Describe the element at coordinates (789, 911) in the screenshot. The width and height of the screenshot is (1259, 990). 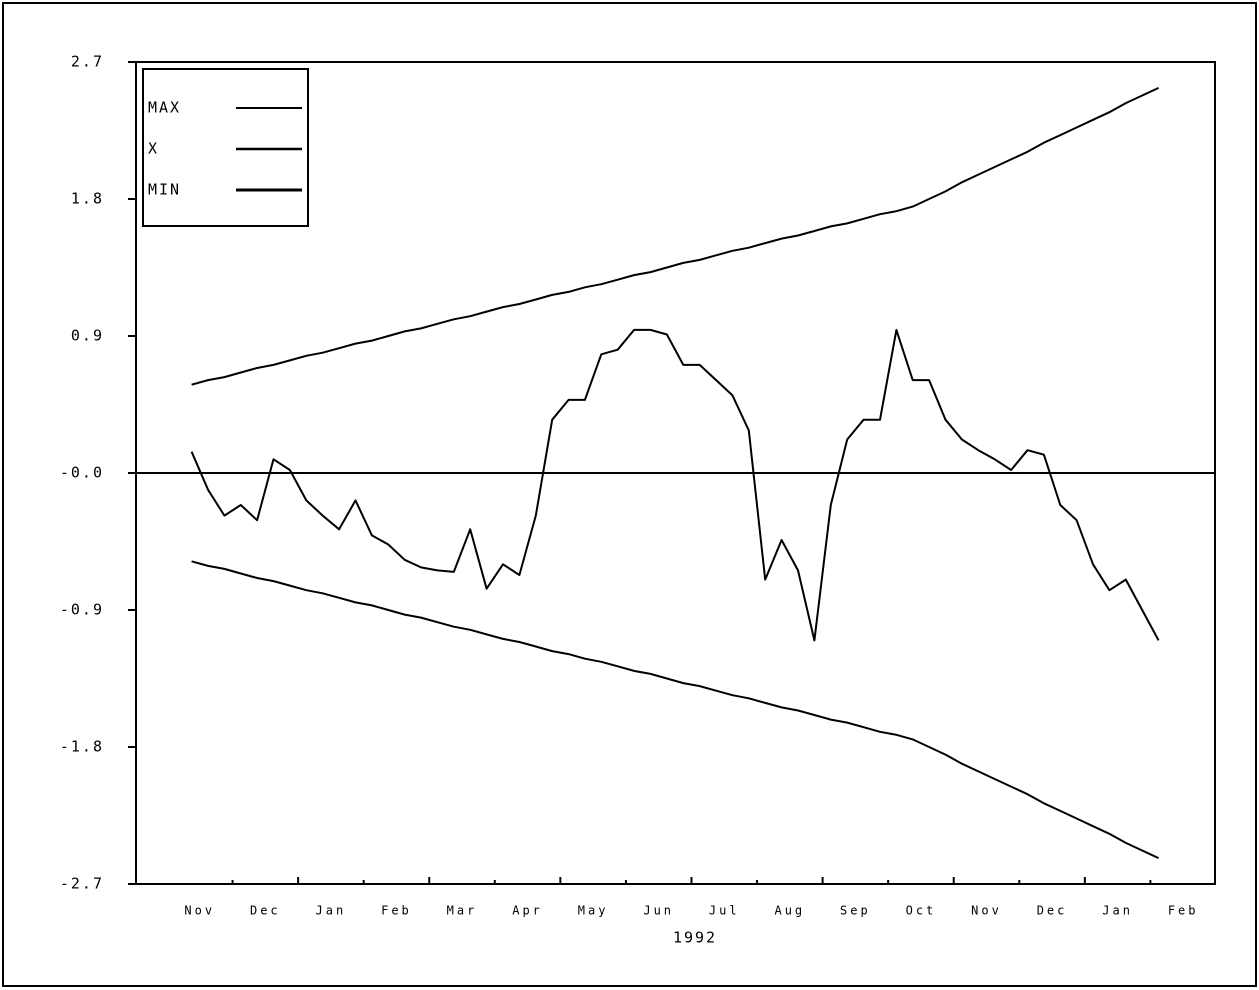
I see `x-tick-label: Aug` at that location.